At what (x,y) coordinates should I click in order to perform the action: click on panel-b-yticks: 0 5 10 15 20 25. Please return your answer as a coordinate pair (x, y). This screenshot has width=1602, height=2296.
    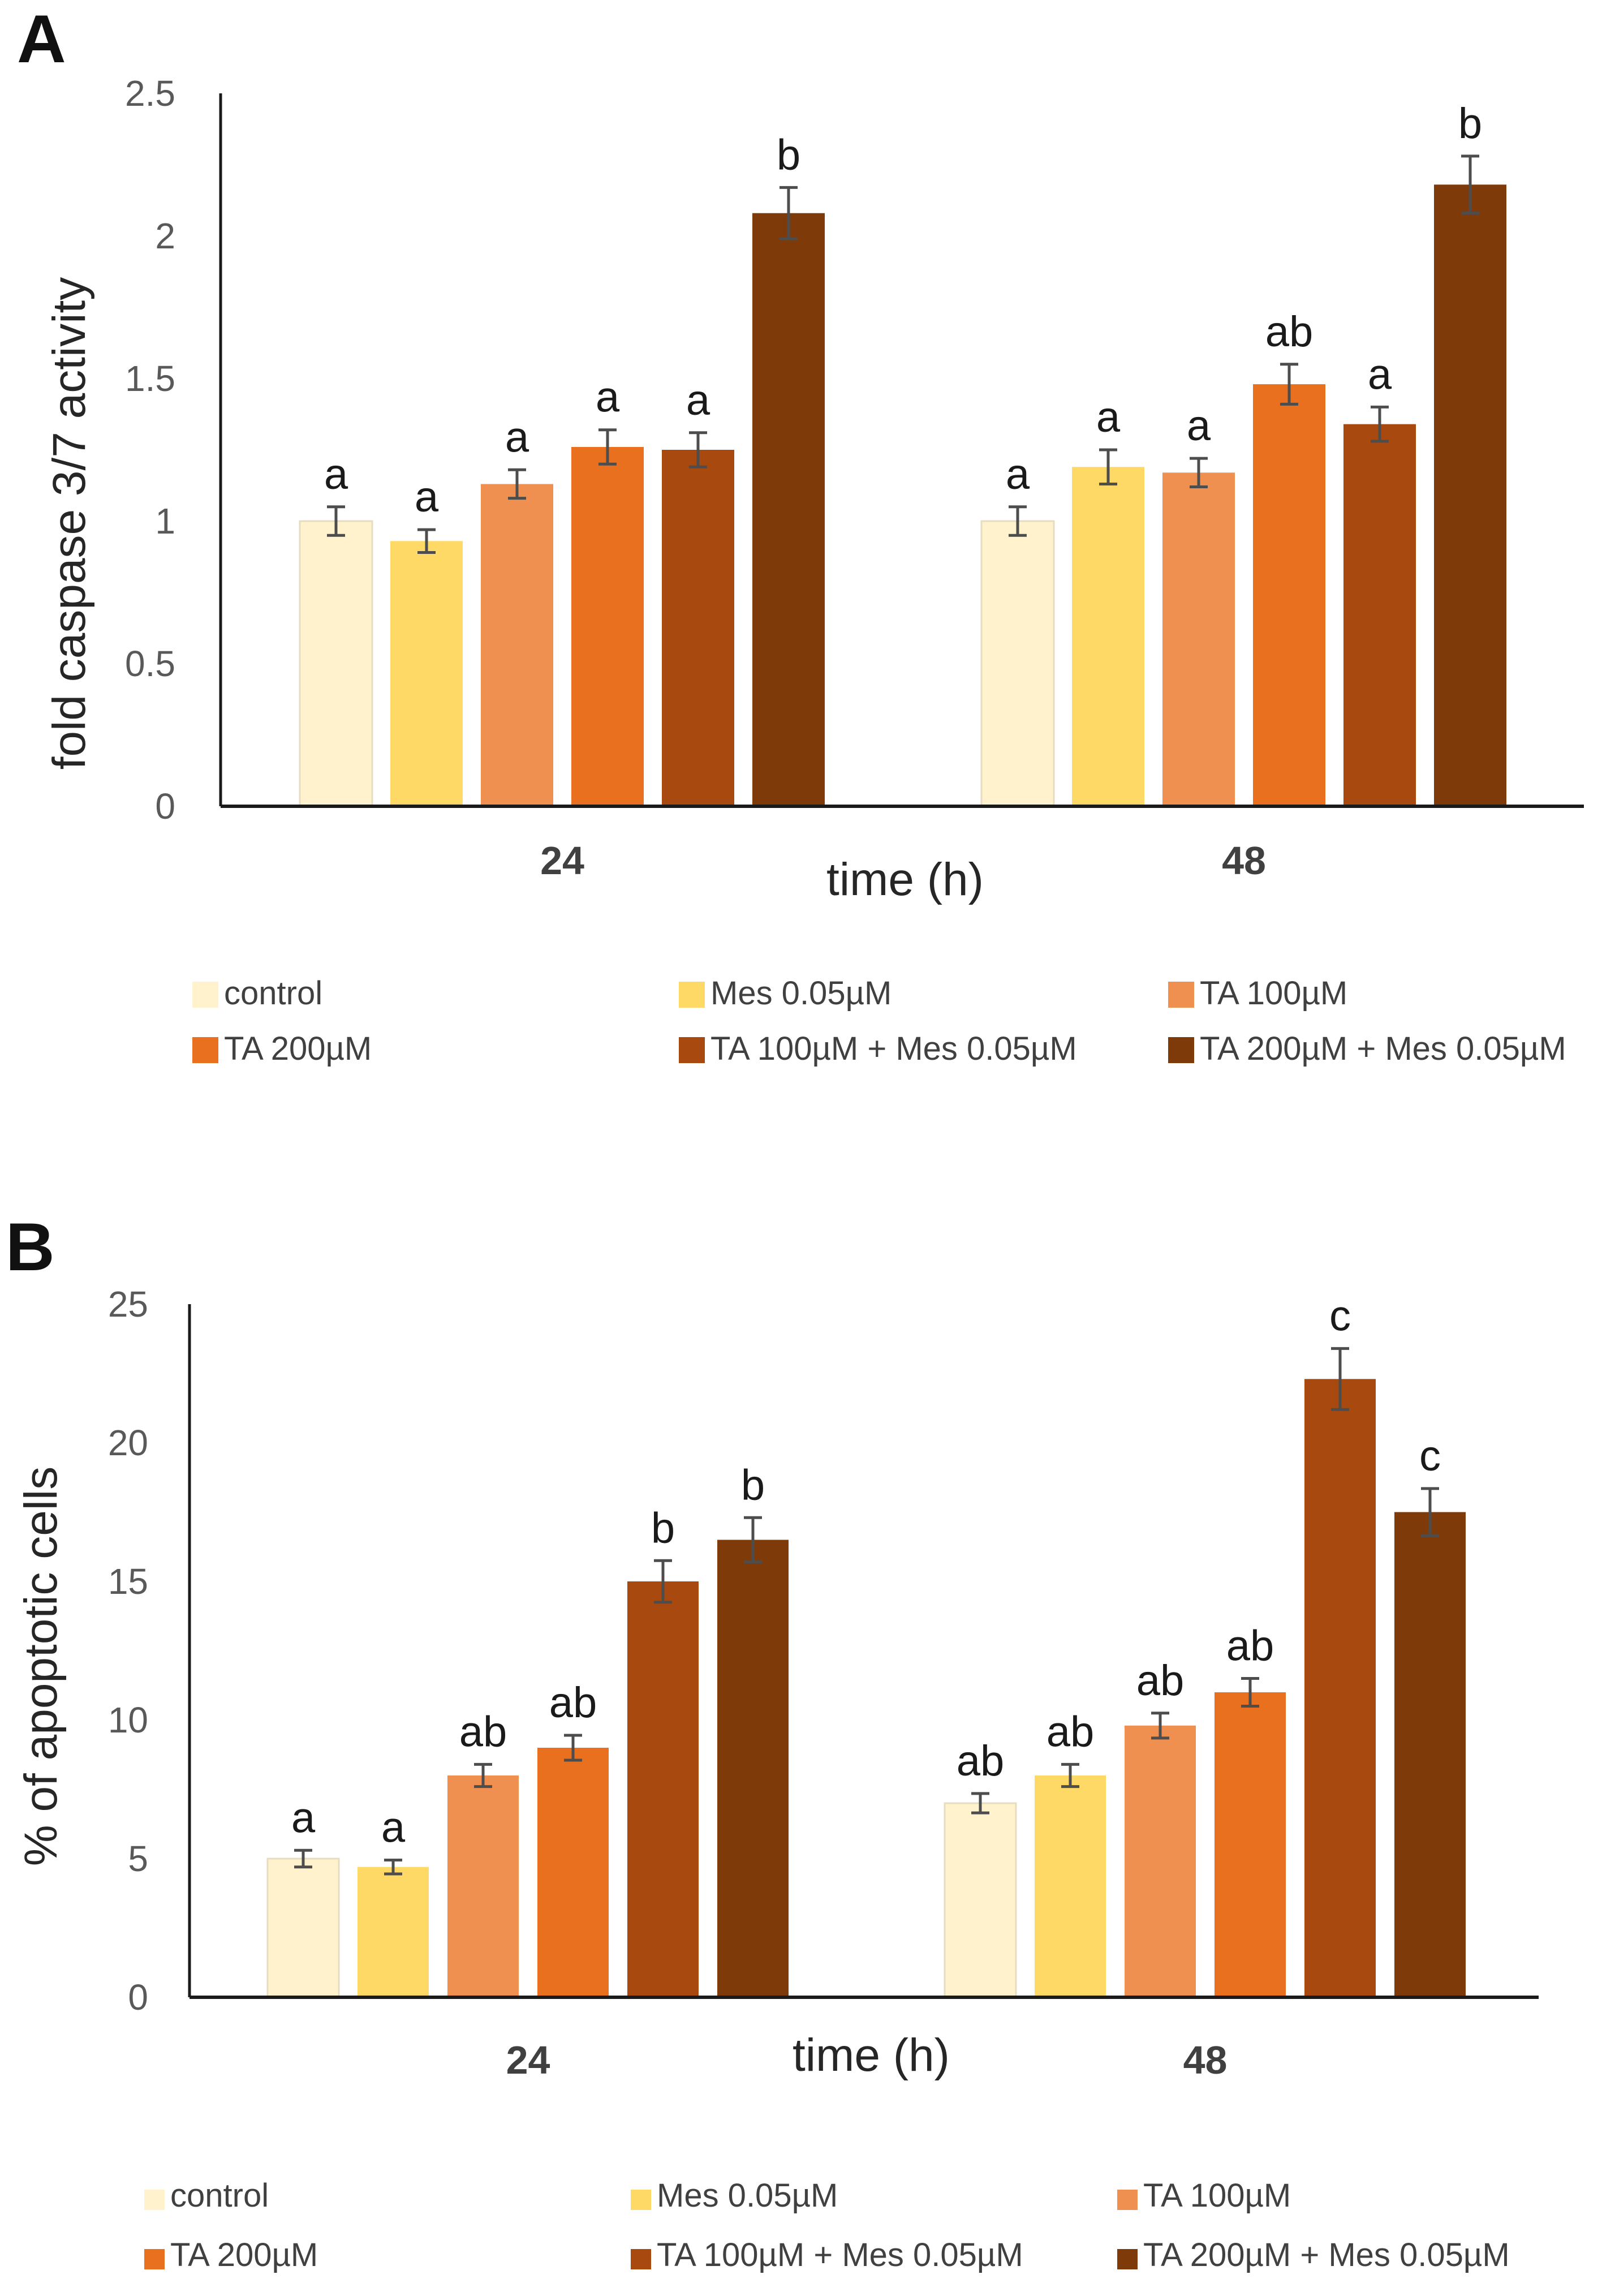
    Looking at the image, I should click on (128, 1651).